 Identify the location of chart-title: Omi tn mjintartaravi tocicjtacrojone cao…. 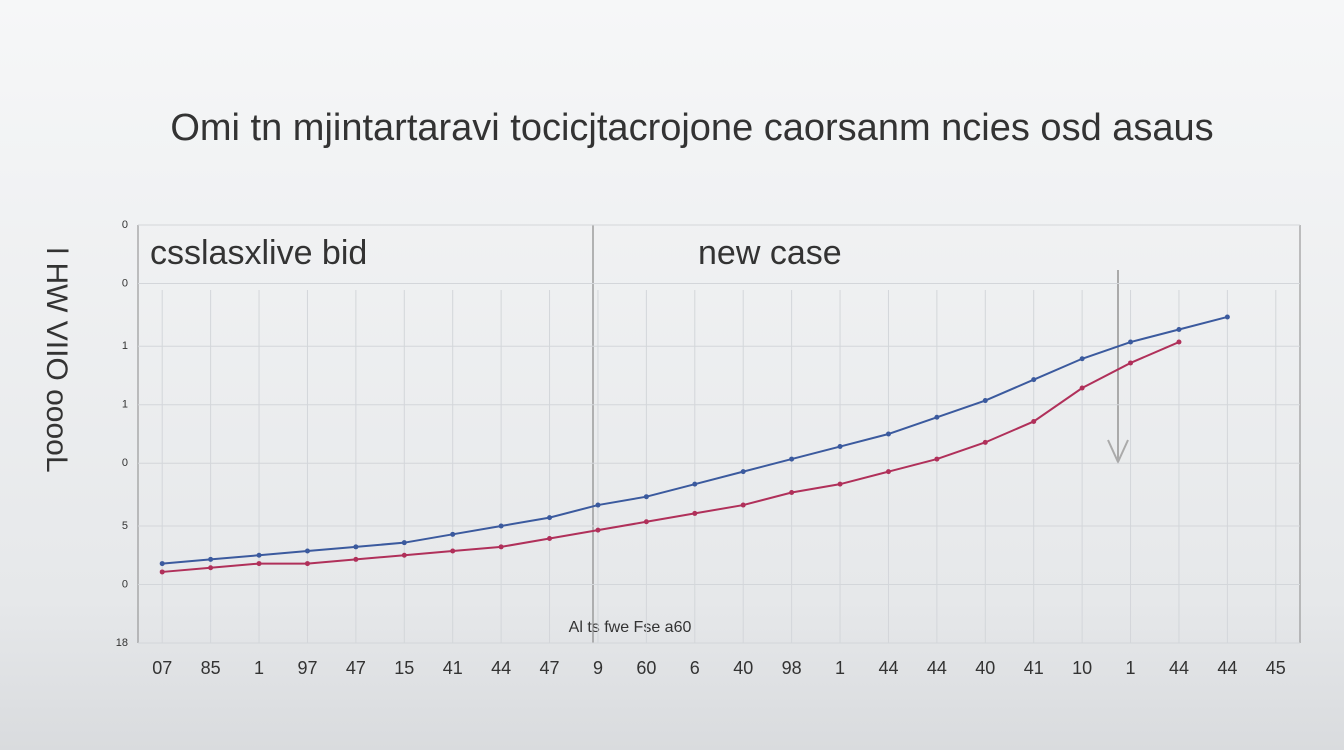
(691, 128).